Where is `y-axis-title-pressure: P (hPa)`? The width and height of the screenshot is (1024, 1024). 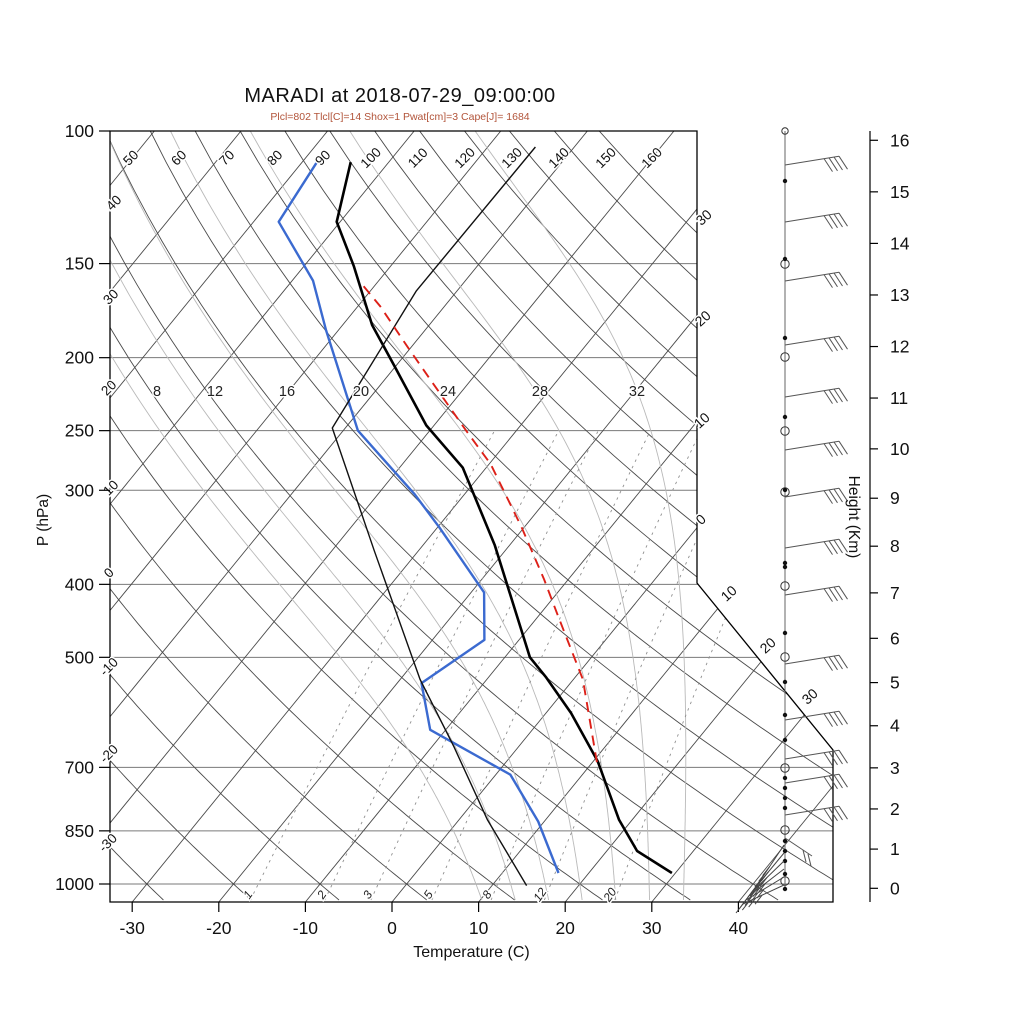 y-axis-title-pressure: P (hPa) is located at coordinates (43, 520).